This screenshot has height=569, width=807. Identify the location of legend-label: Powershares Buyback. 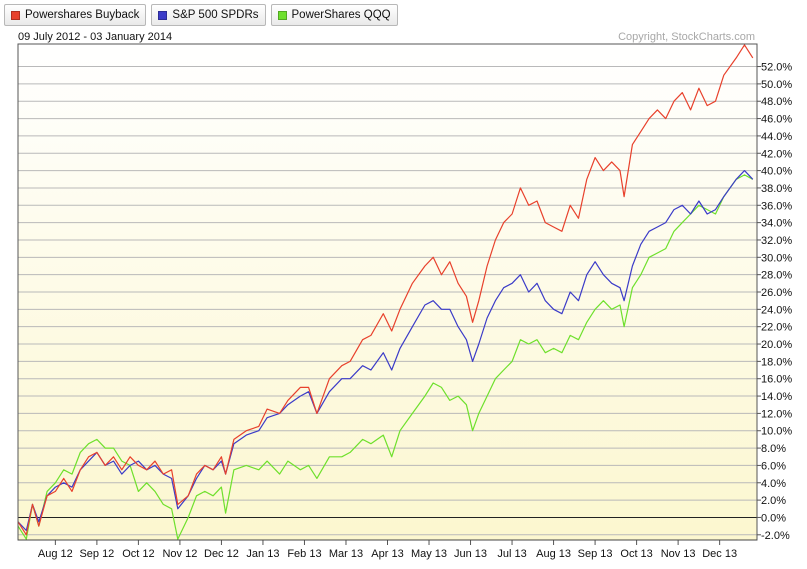
(82, 15).